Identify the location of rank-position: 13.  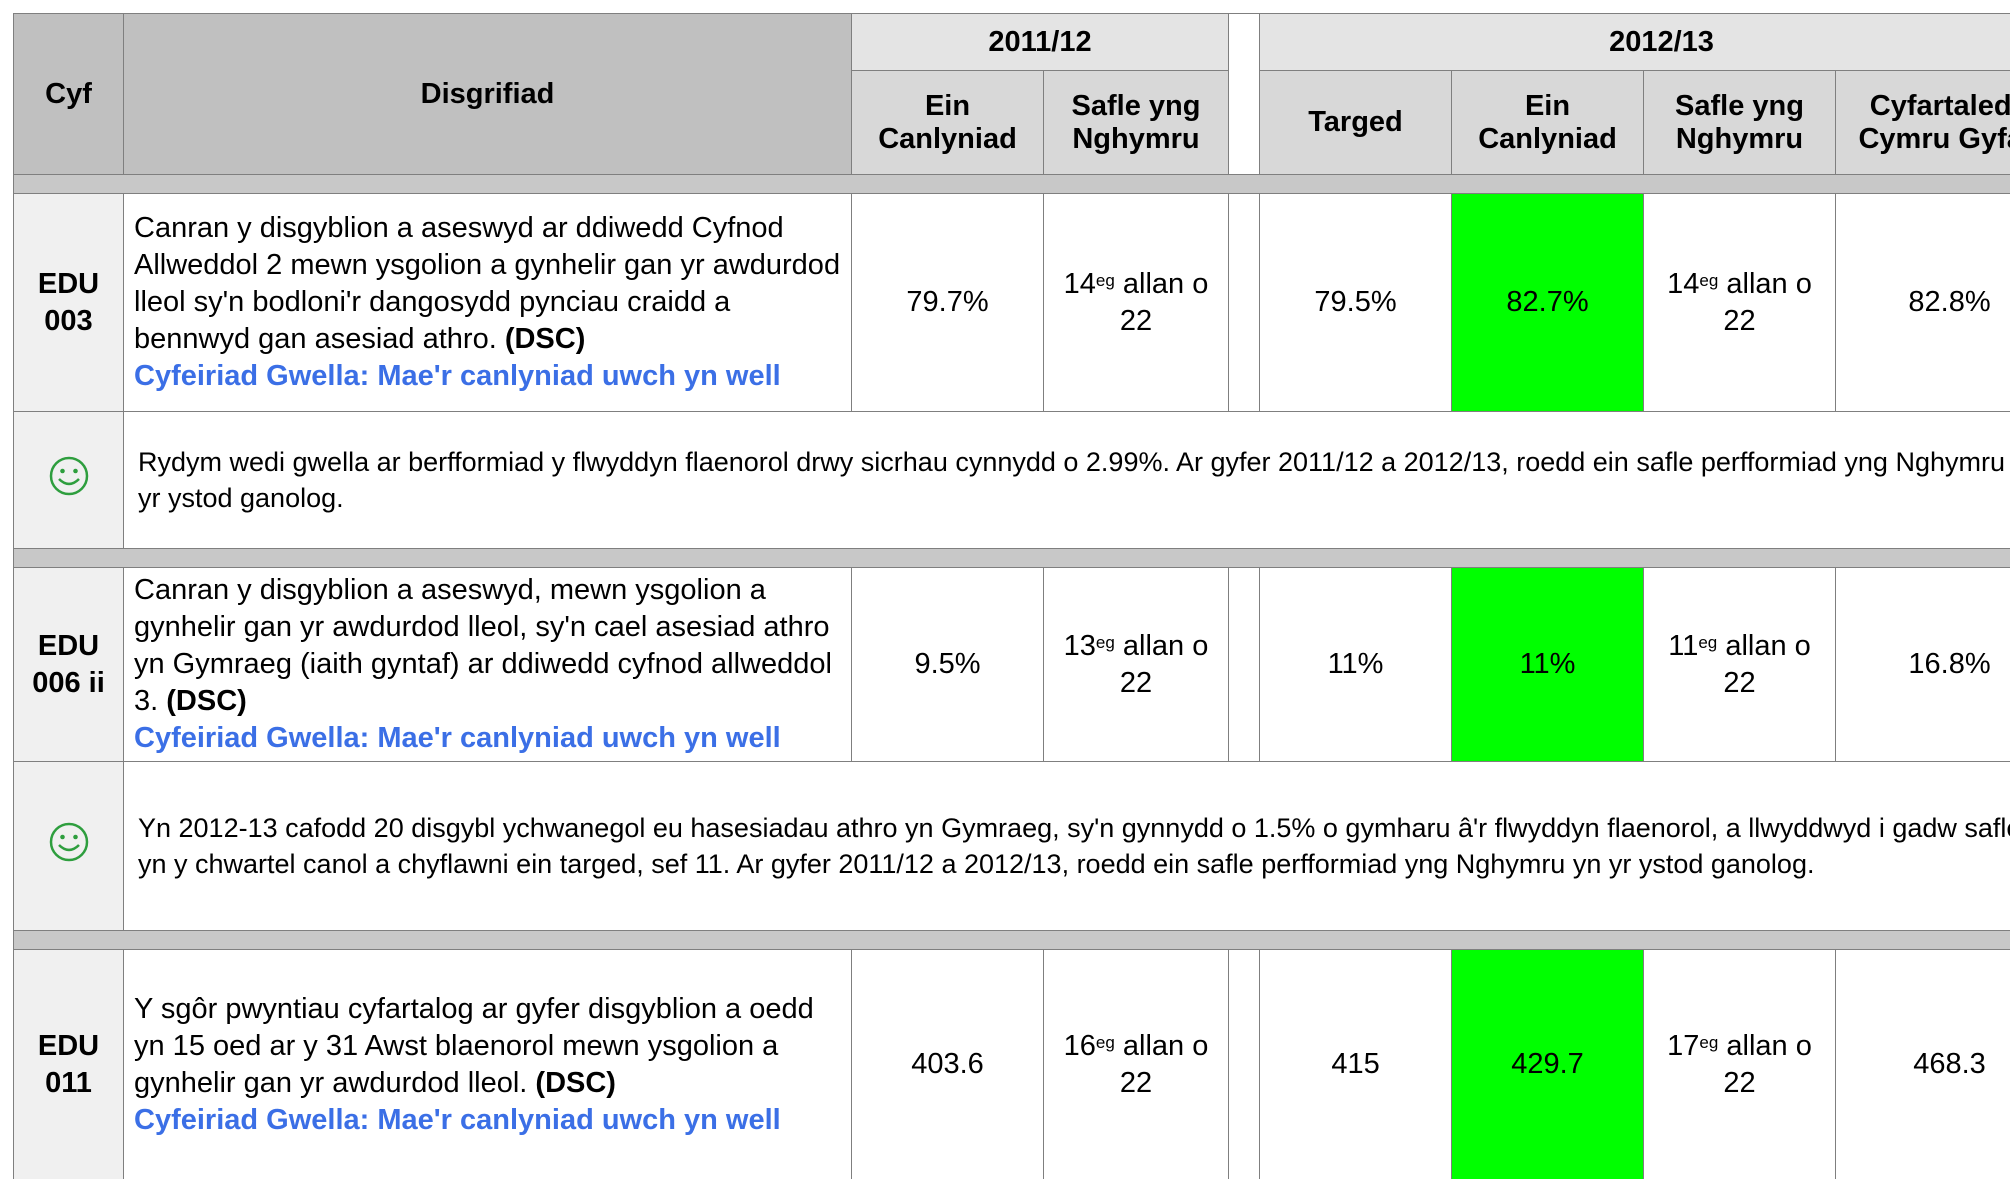
(1079, 645).